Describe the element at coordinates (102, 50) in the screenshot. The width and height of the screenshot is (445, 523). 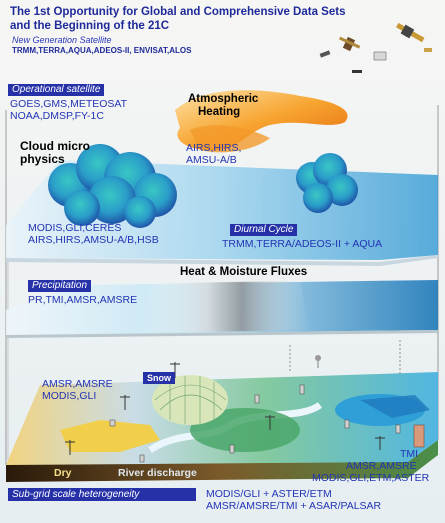
I see `satellite-list: TRMM,TERRA,AQUA,ADEOS-II, ENVISAT,ALOS` at that location.